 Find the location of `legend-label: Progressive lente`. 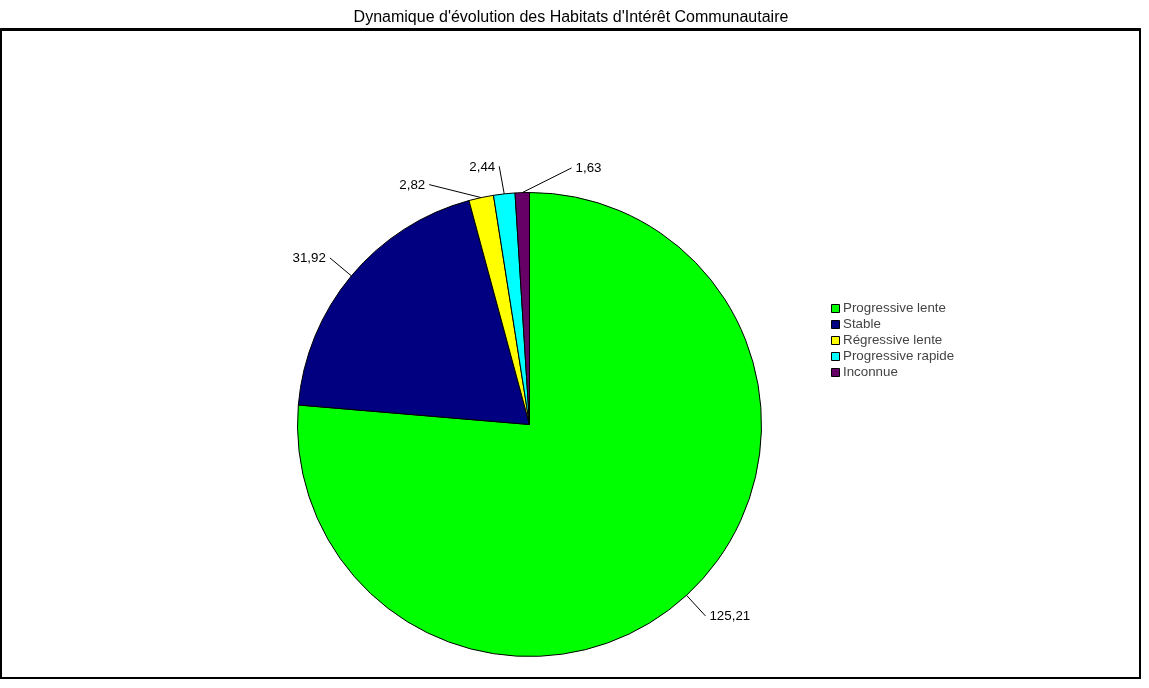

legend-label: Progressive lente is located at coordinates (894, 307).